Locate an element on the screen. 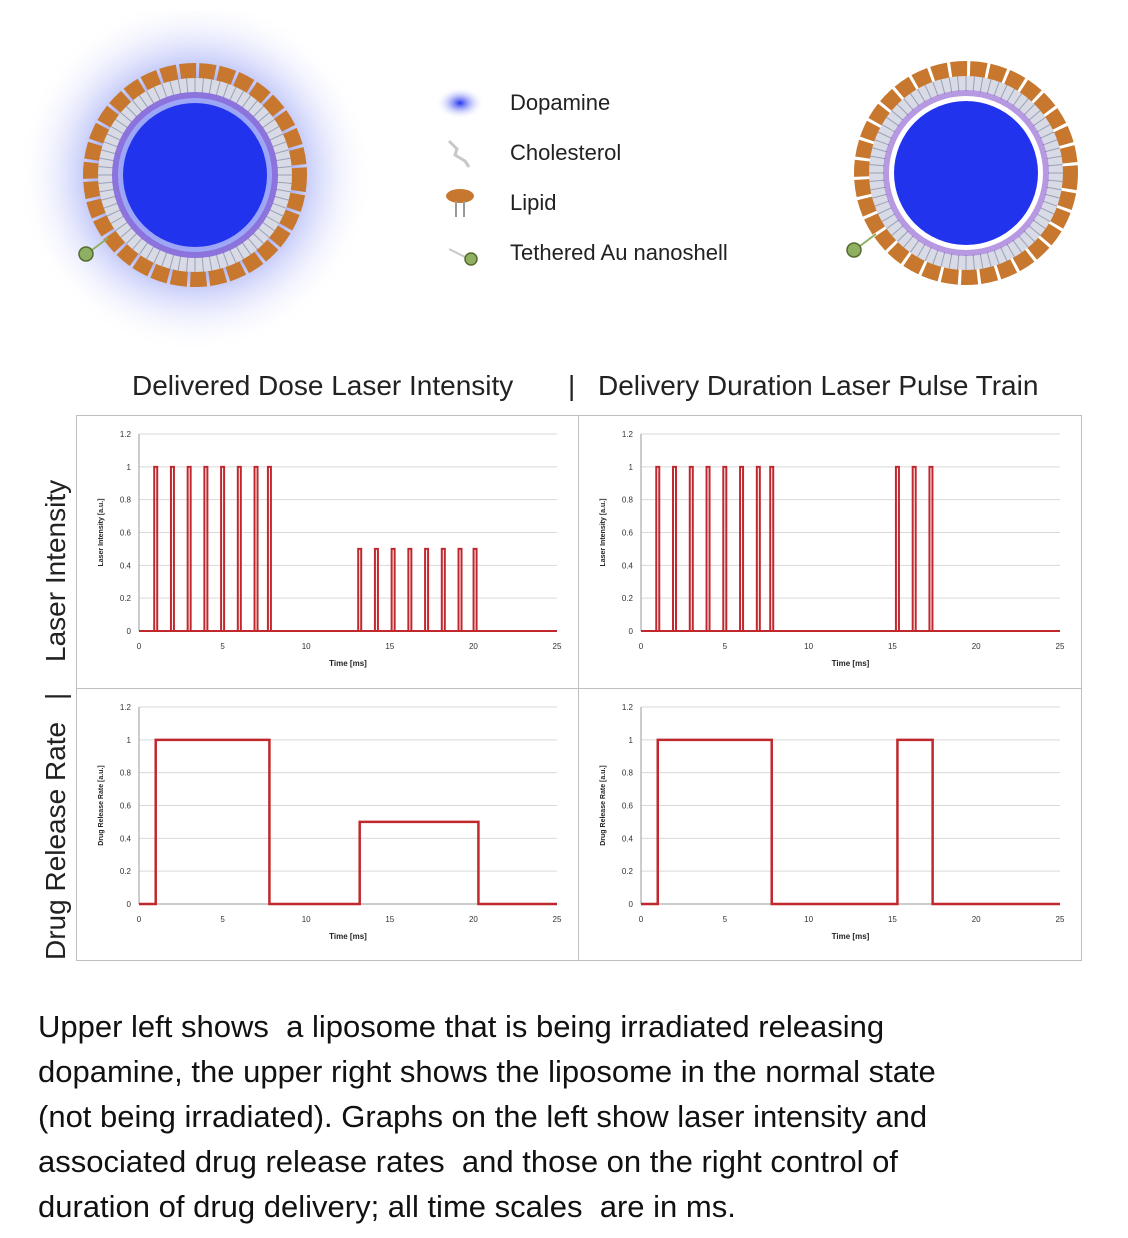  legend-item-cholesterol: Cholesterol is located at coordinates (610, 153).